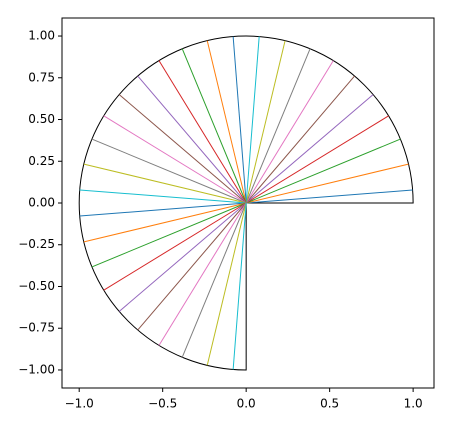  I want to click on x-tick-label: 0.5, so click(329, 404).